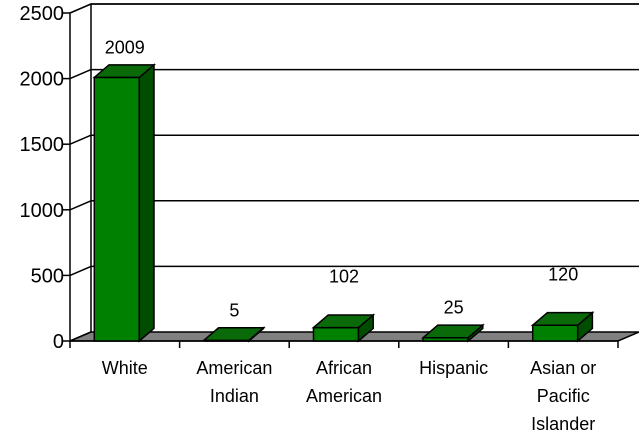  Describe the element at coordinates (234, 396) in the screenshot. I see `x-category-label: Indian` at that location.